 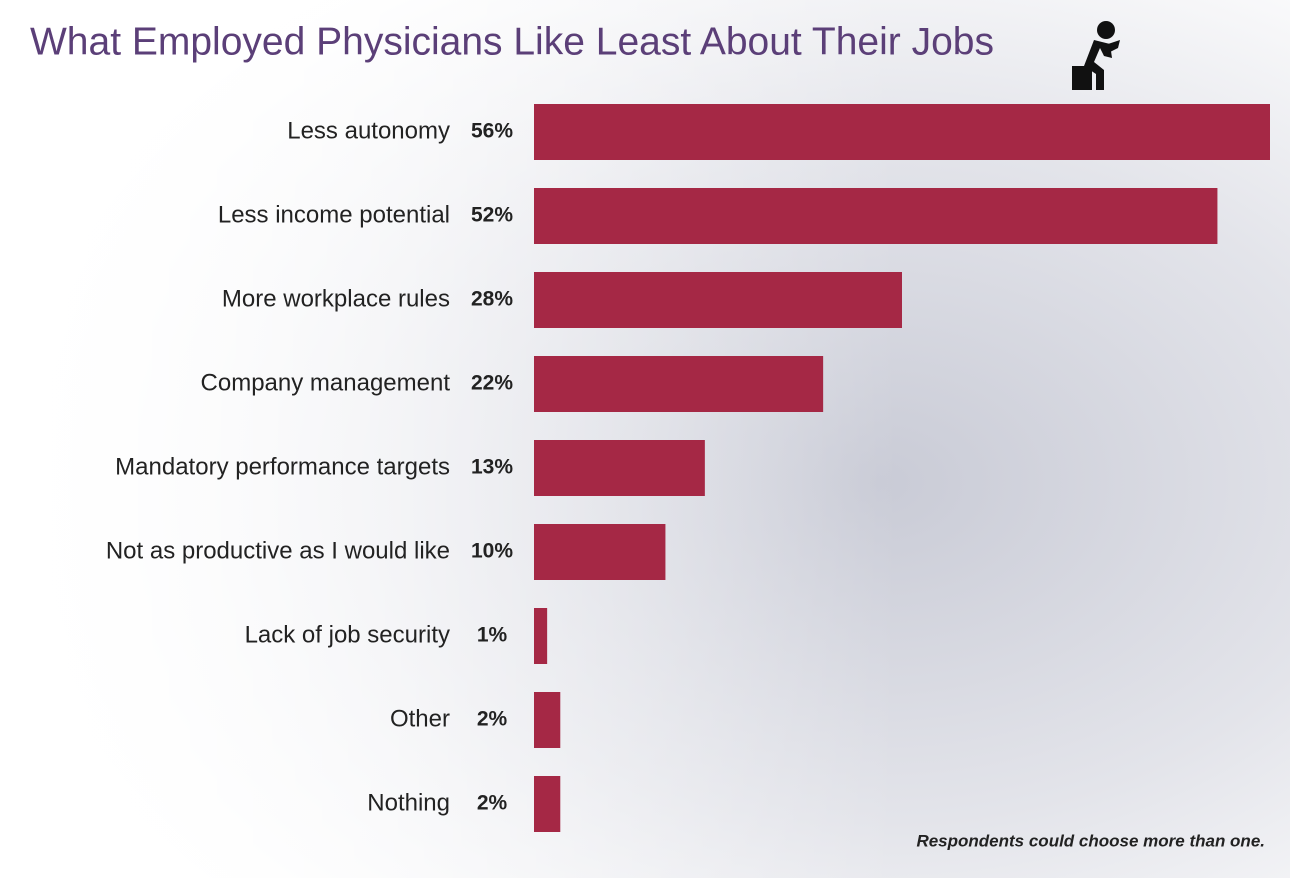 What do you see at coordinates (1090, 840) in the screenshot?
I see `footnote: Respondents could choose more than one.` at bounding box center [1090, 840].